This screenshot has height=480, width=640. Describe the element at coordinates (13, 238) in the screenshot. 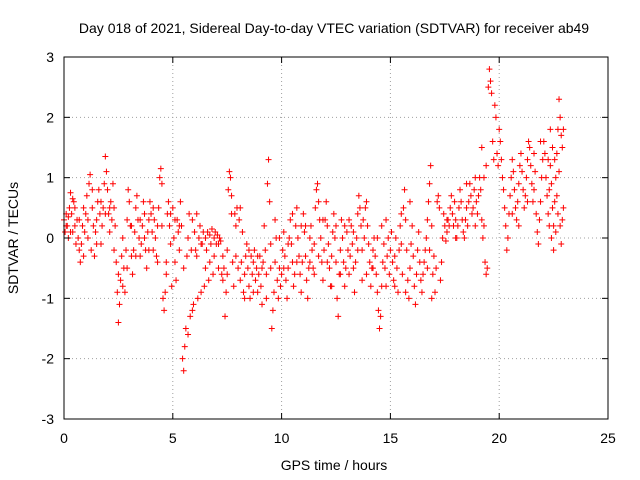

I see `y-axis-label: SDTVAR / TECUs` at that location.